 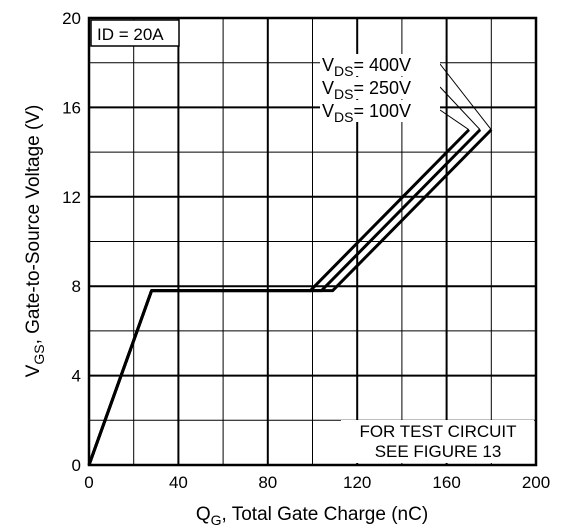 What do you see at coordinates (437, 431) in the screenshot?
I see `test-circuit-line1: FOR TEST CIRCUIT` at bounding box center [437, 431].